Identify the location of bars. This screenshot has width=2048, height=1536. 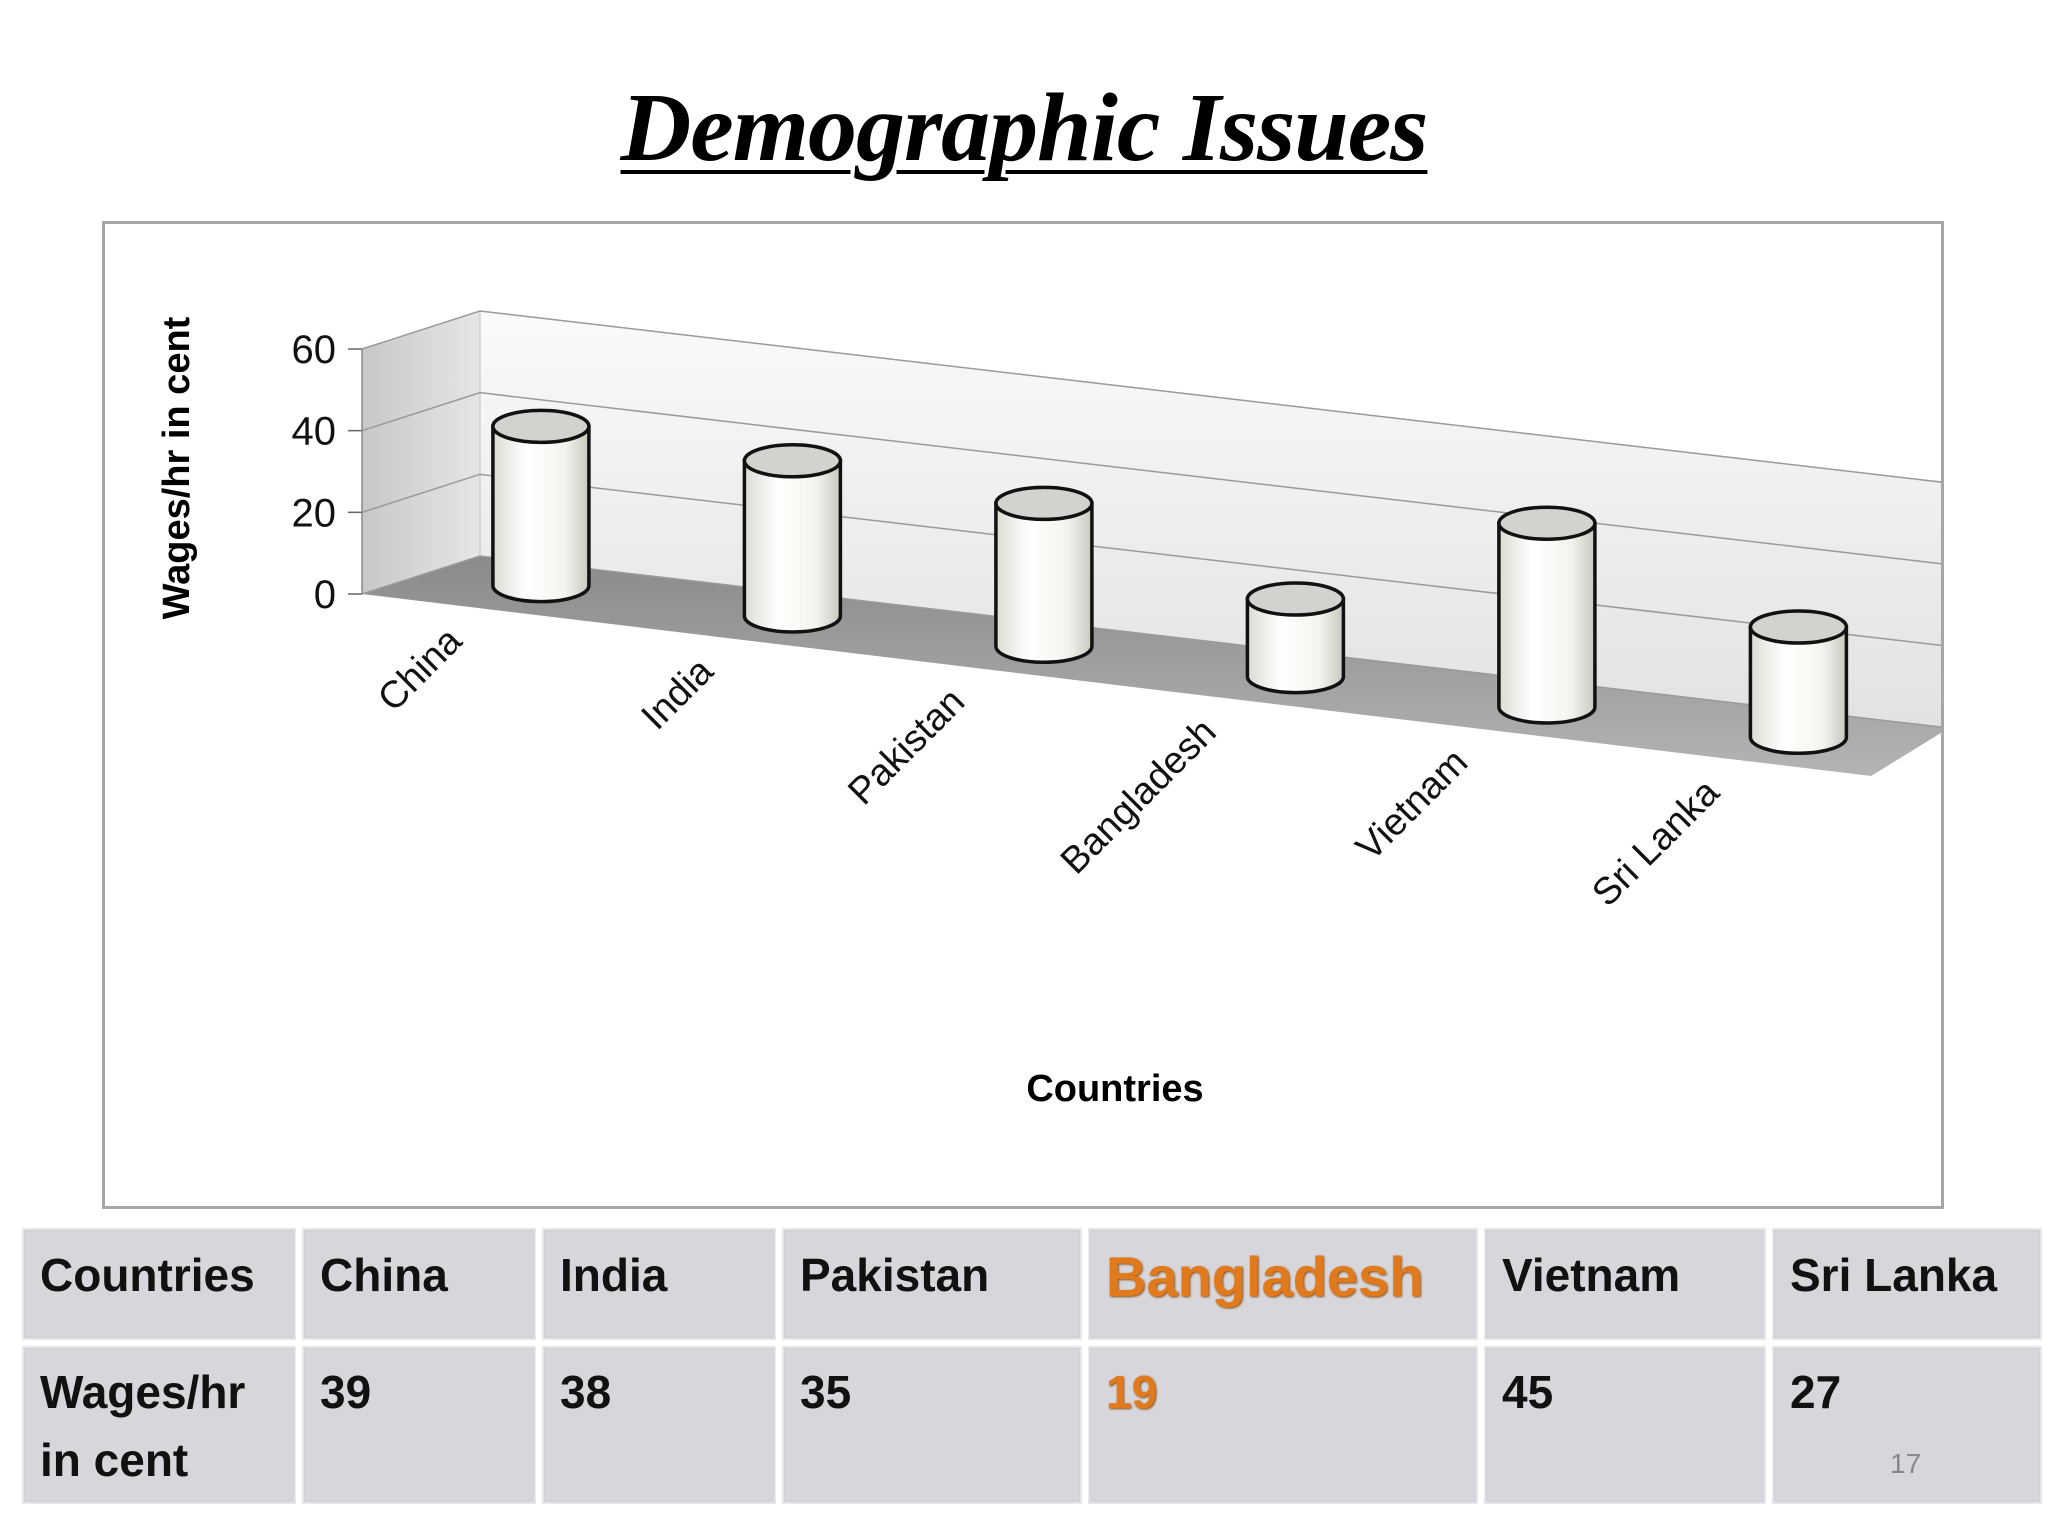
(1170, 581).